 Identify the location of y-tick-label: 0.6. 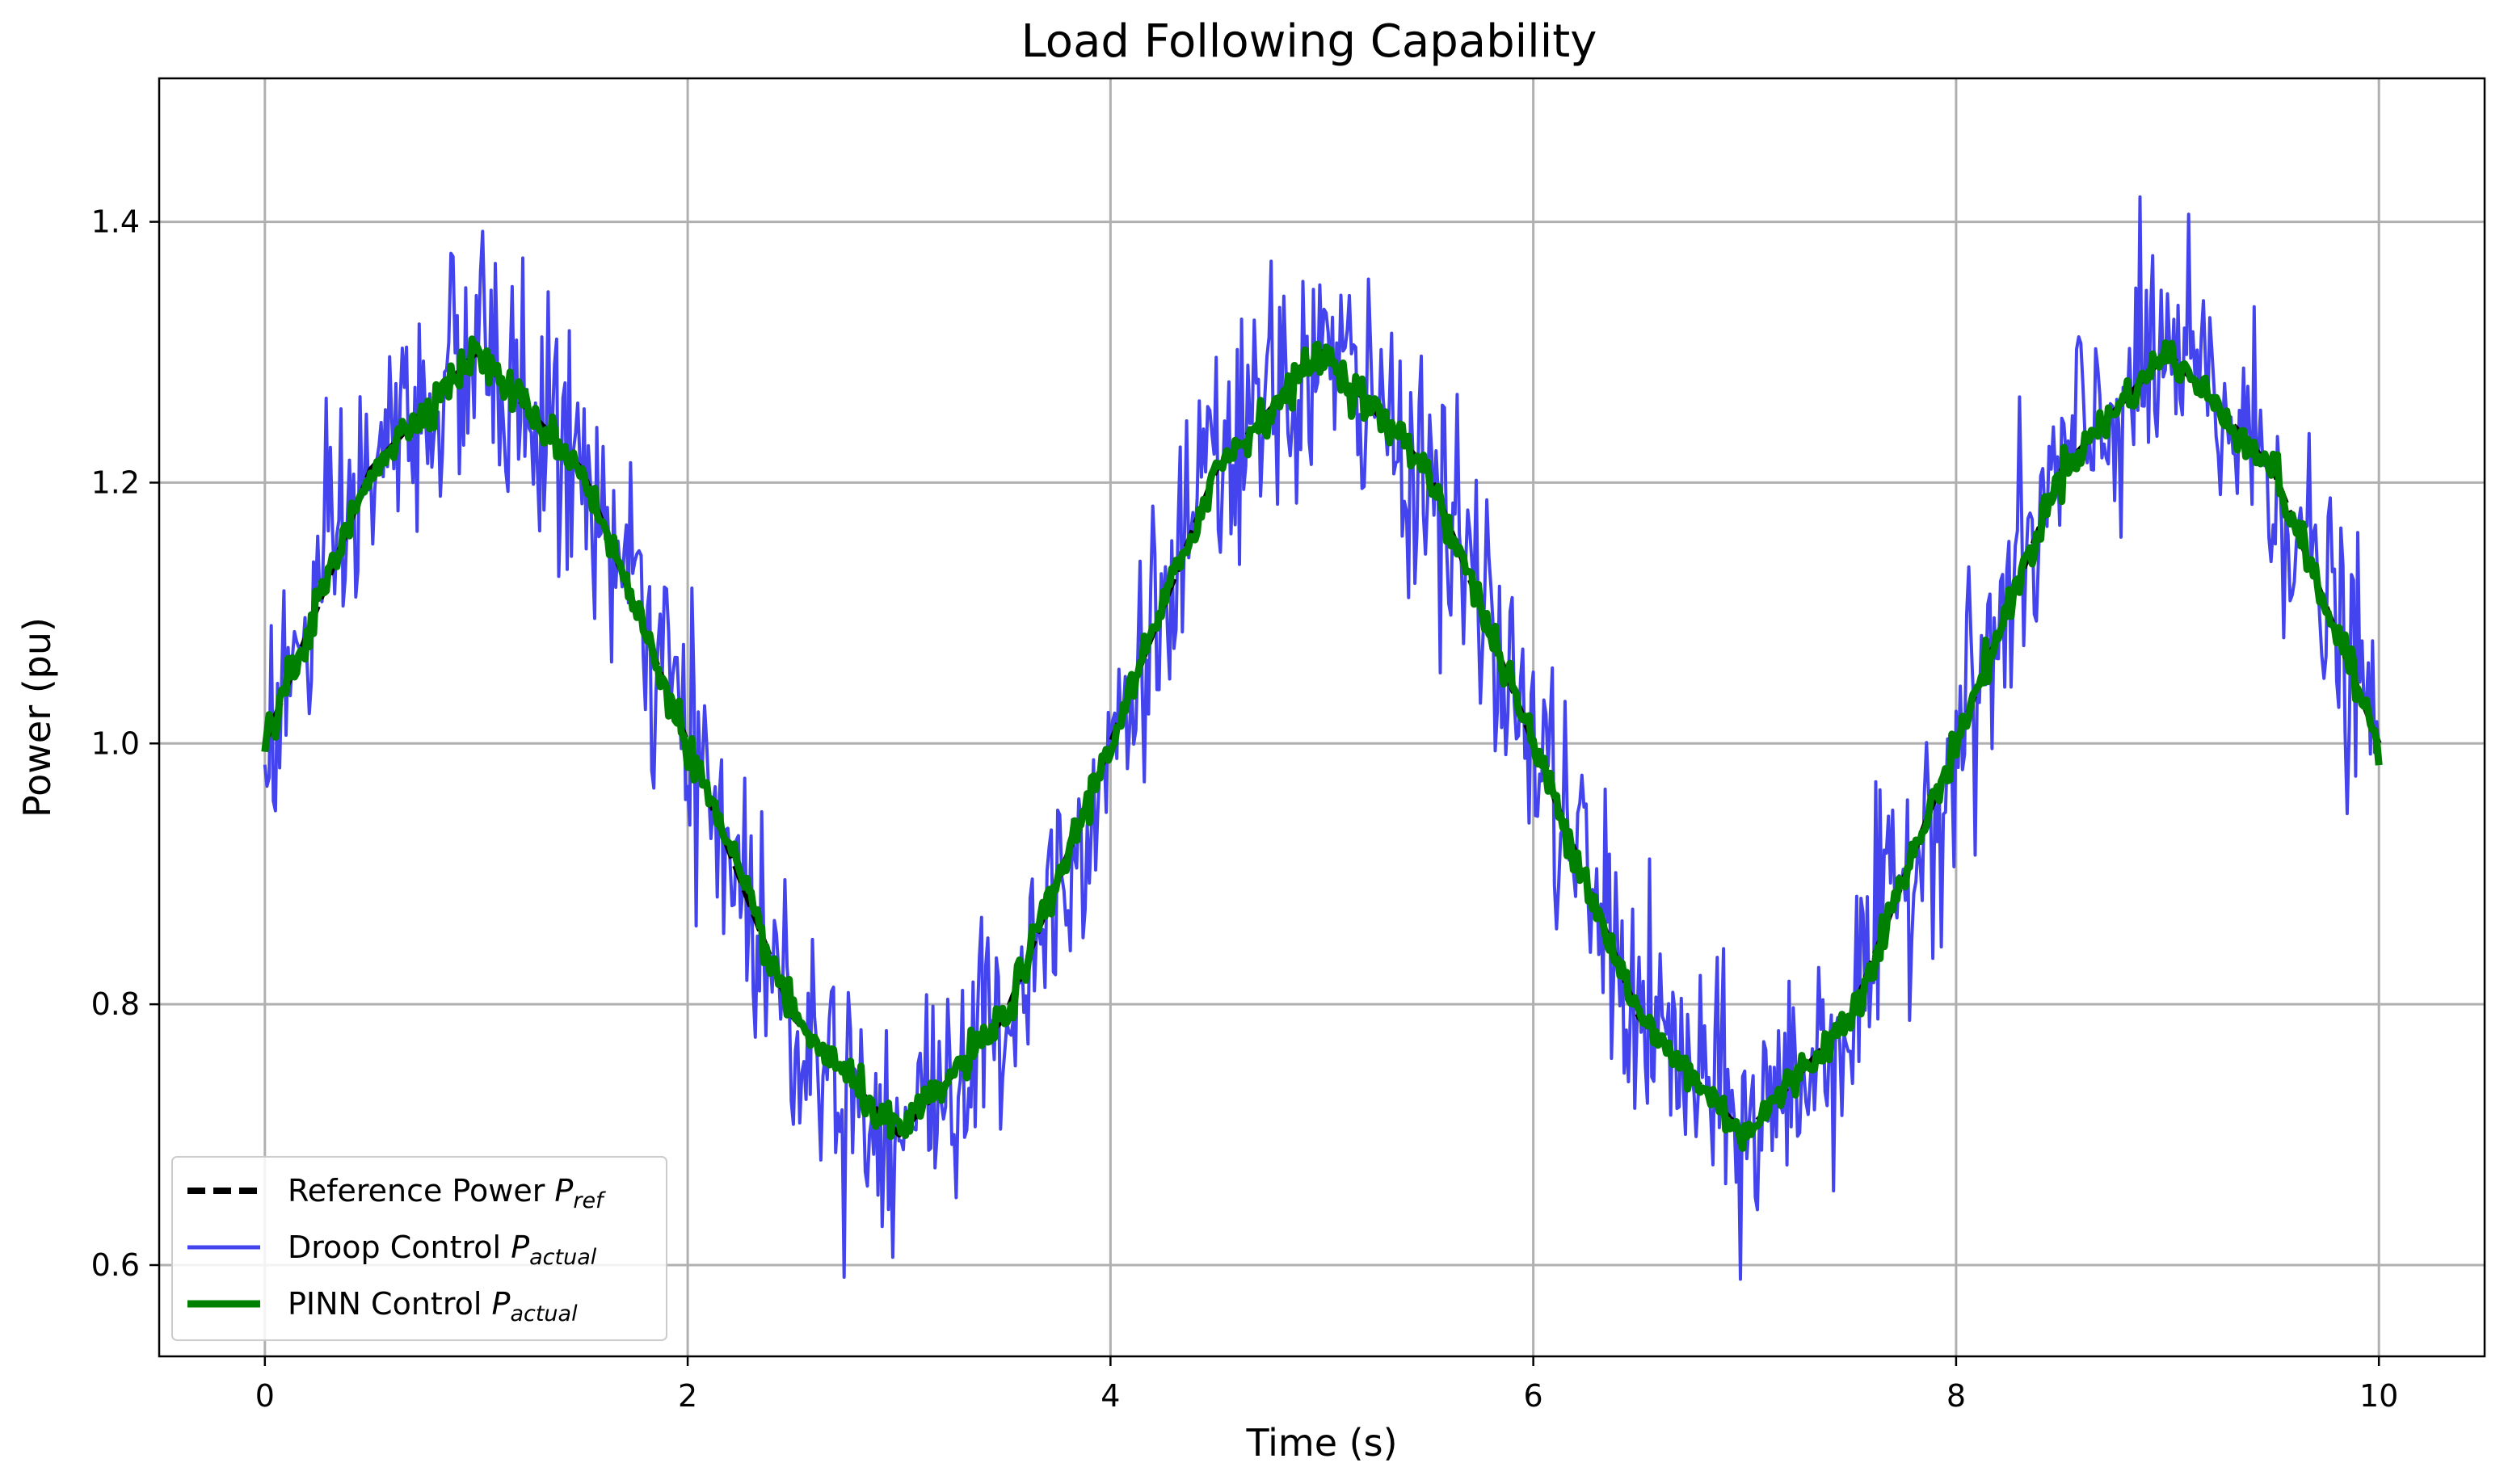
(116, 1265).